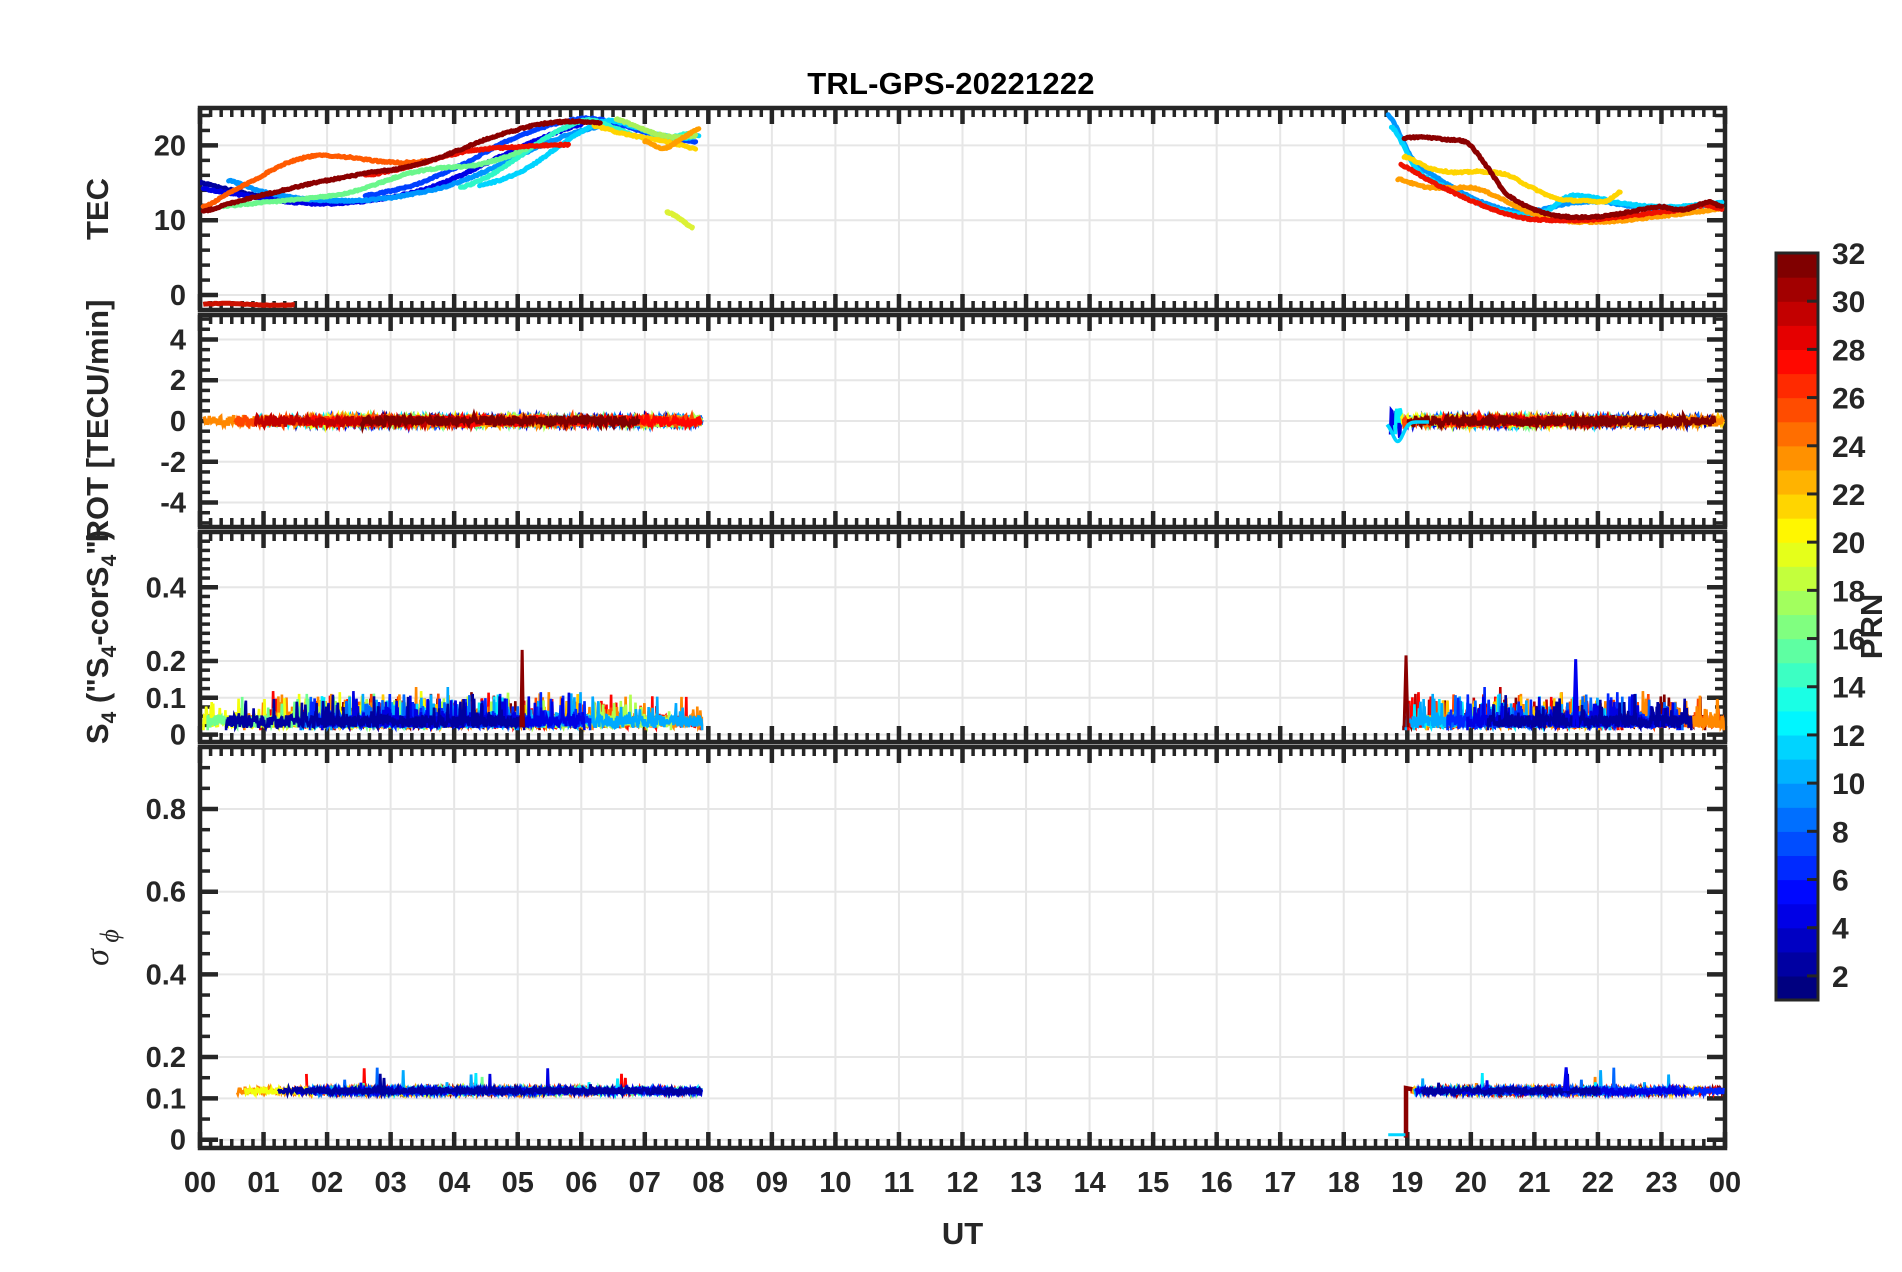  What do you see at coordinates (454, 1183) in the screenshot?
I see `x-tick-label: 04` at bounding box center [454, 1183].